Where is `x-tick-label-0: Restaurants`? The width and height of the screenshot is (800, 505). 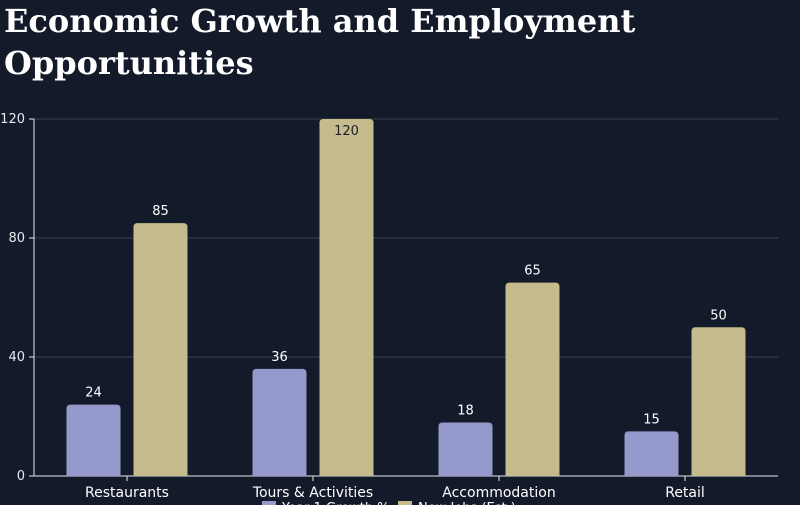 x-tick-label-0: Restaurants is located at coordinates (127, 493).